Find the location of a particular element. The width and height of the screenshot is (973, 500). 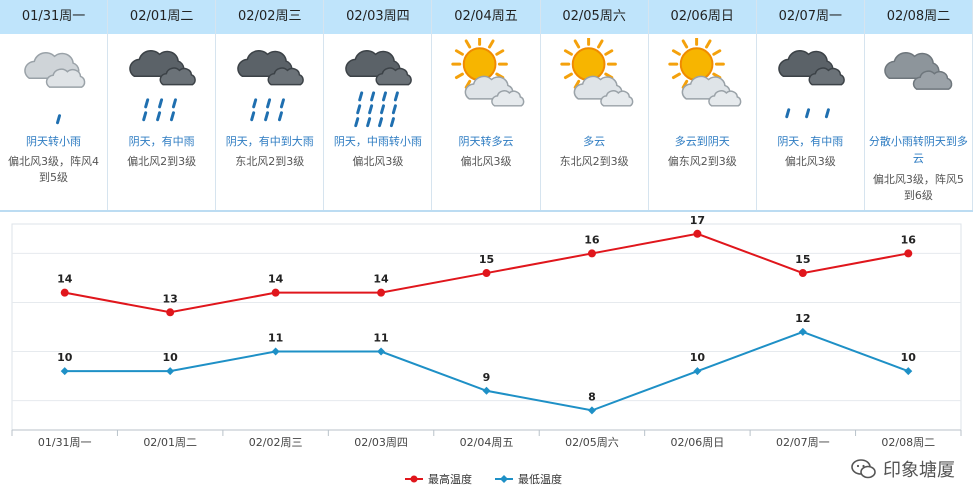

divider is located at coordinates (486, 211).